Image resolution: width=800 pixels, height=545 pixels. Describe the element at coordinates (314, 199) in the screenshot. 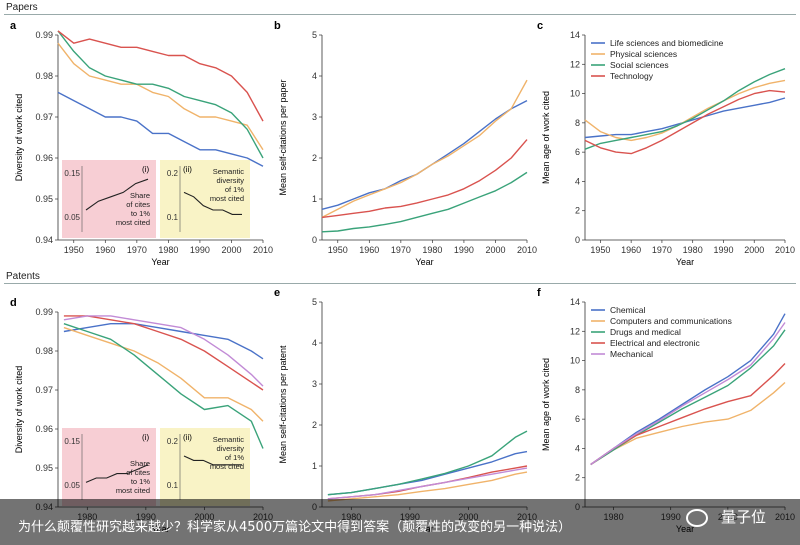

I see `y-tick-label: 1` at that location.